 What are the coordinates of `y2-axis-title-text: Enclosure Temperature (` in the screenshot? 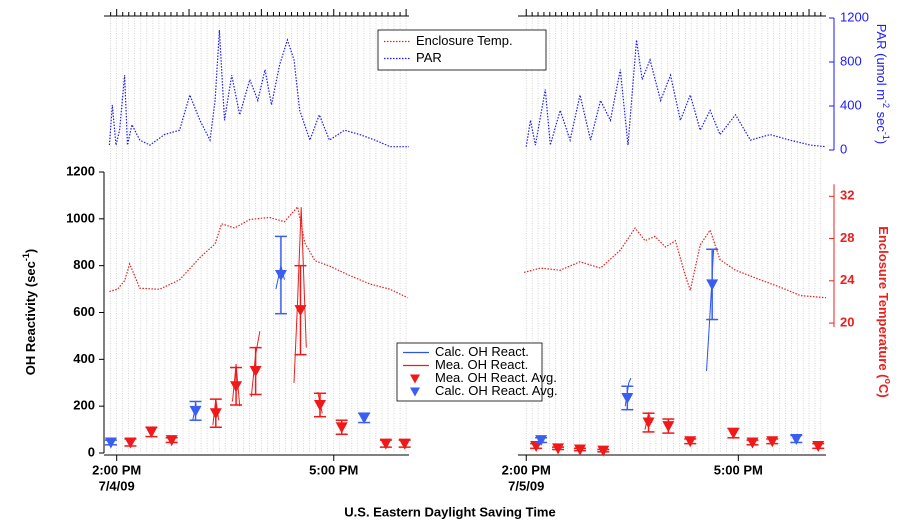 It's located at (883, 302).